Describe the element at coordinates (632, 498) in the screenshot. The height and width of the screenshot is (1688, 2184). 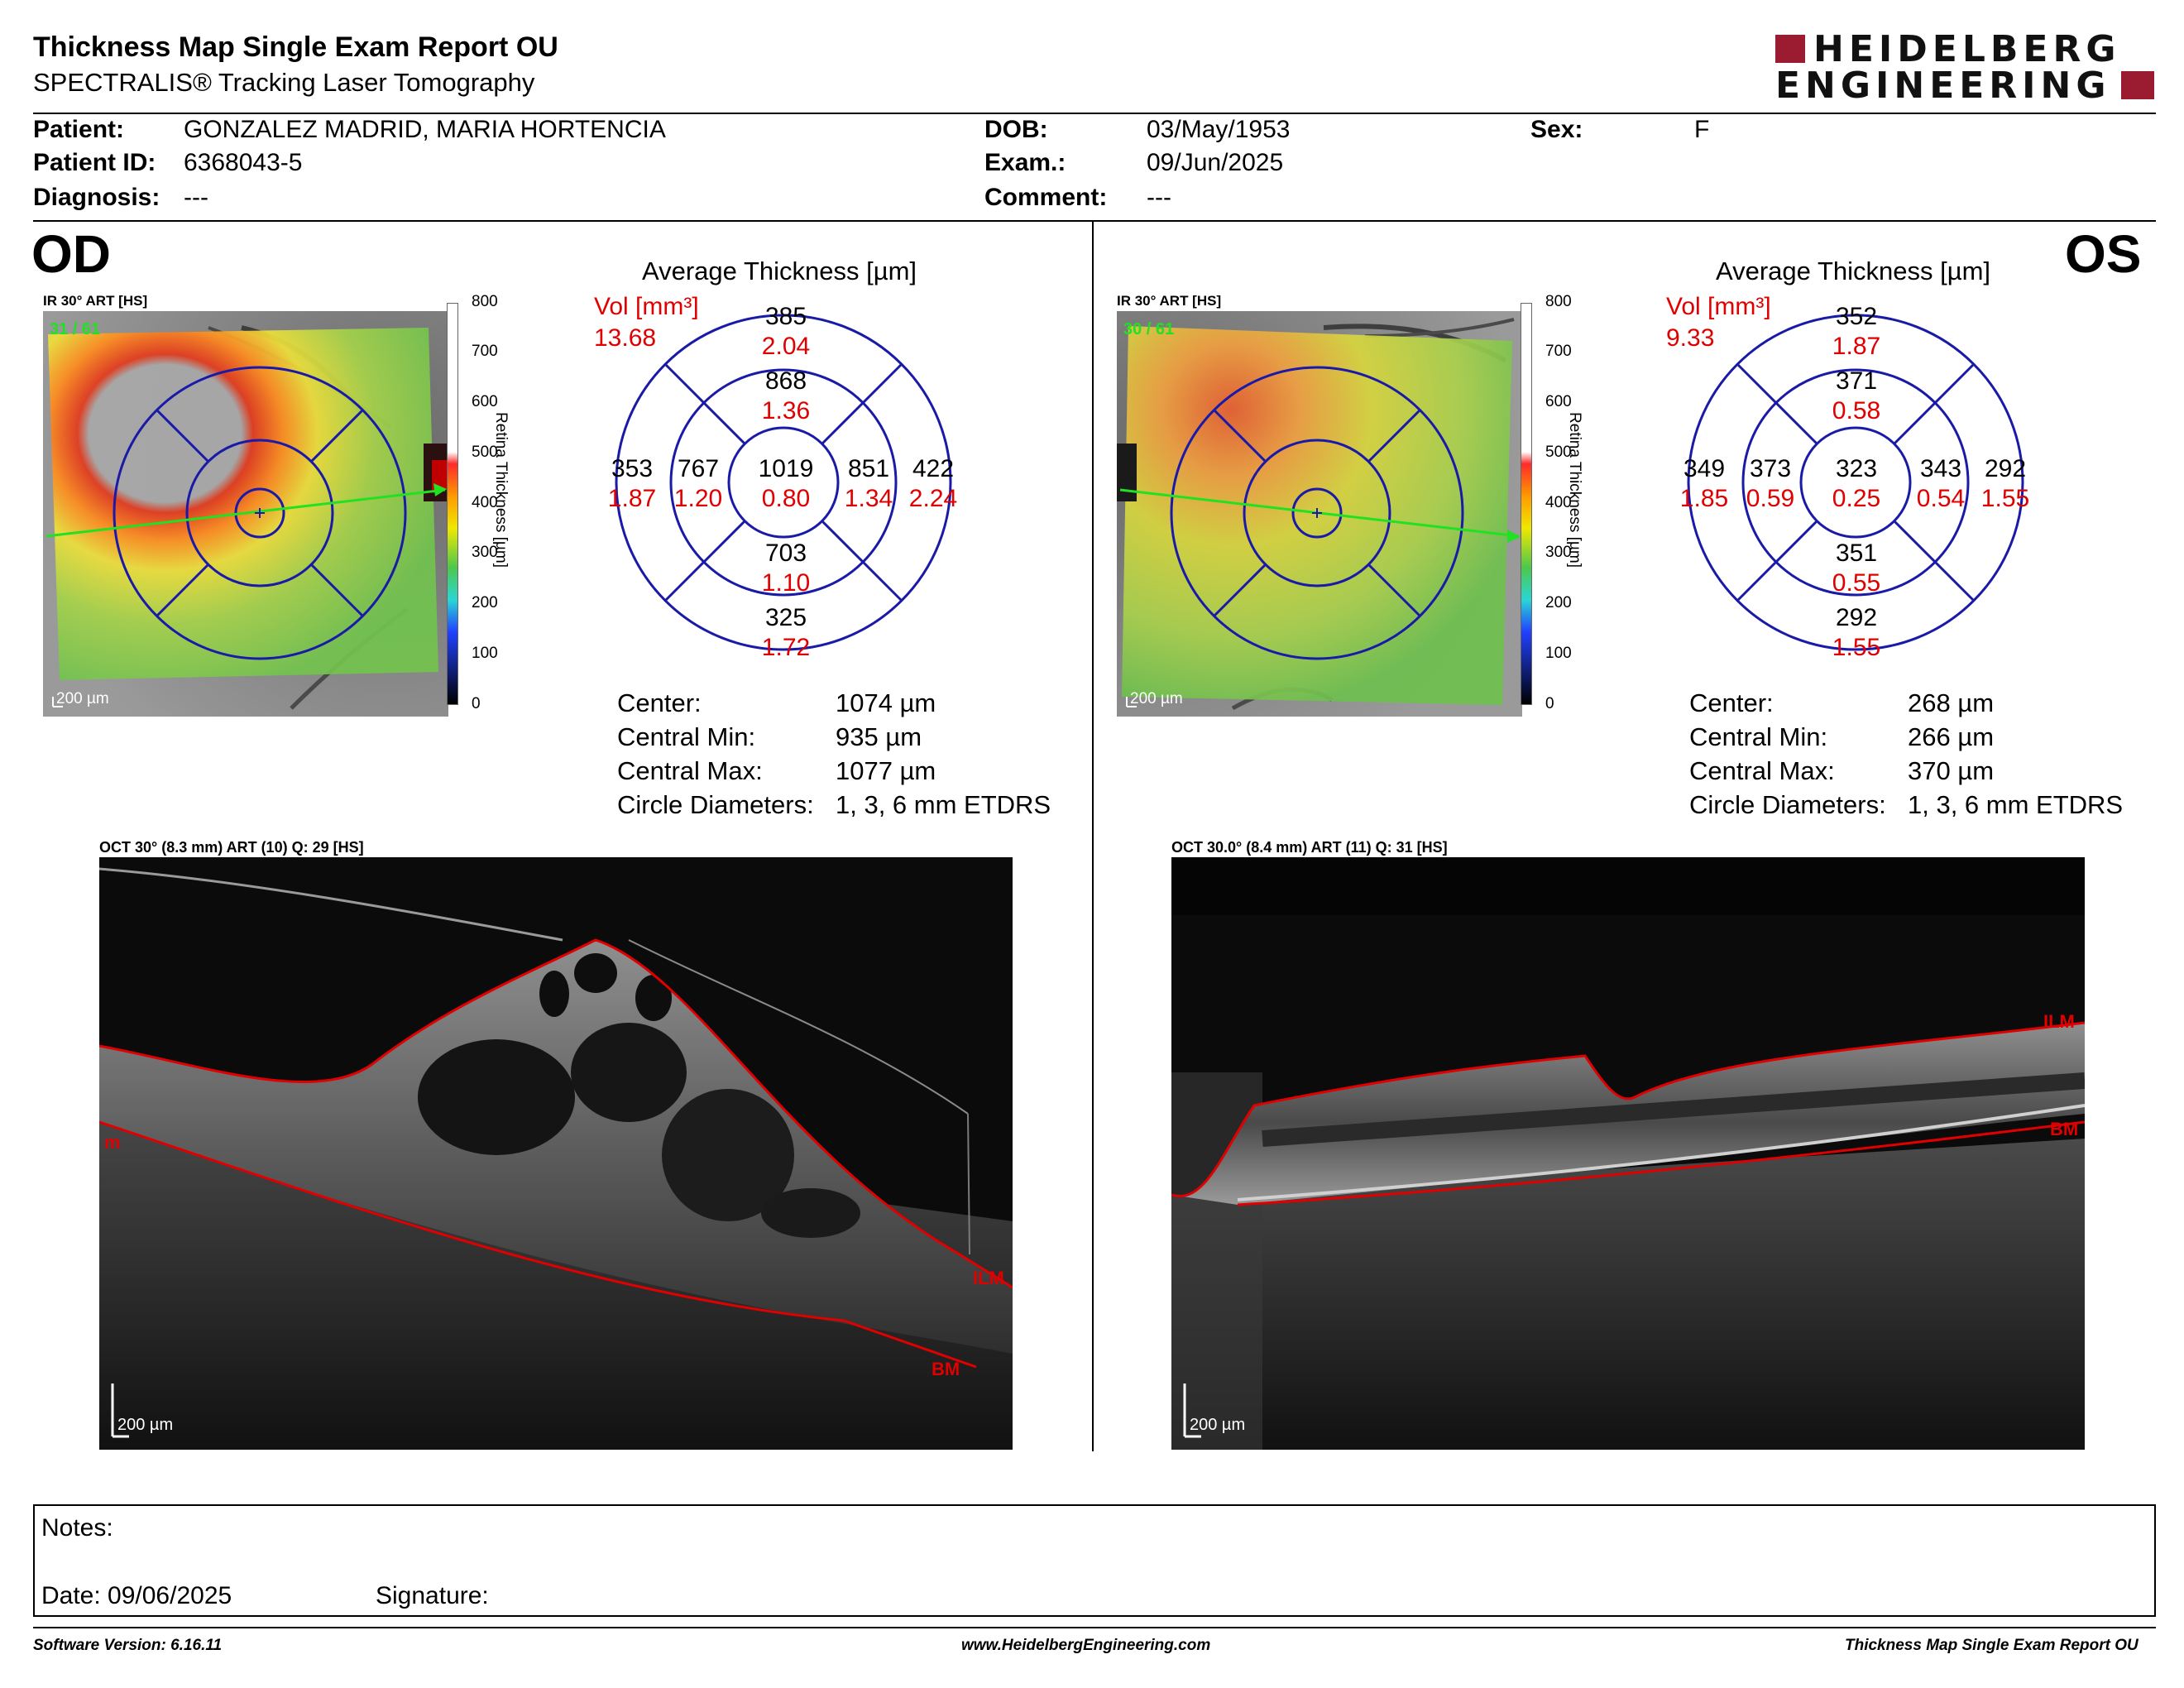
I see `od-outer-left-volume: 1.87` at that location.